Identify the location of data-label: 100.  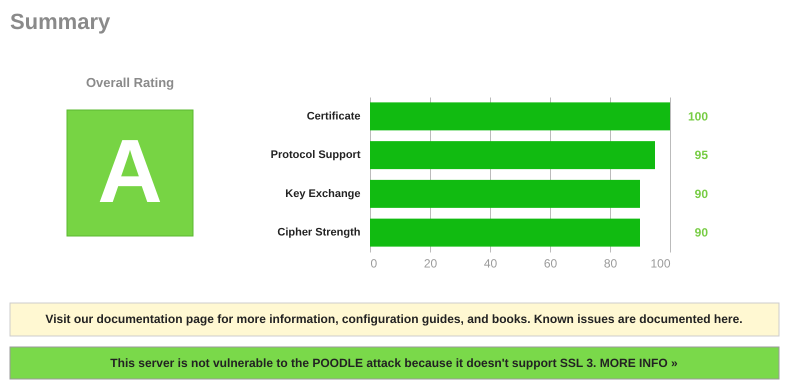
(698, 116).